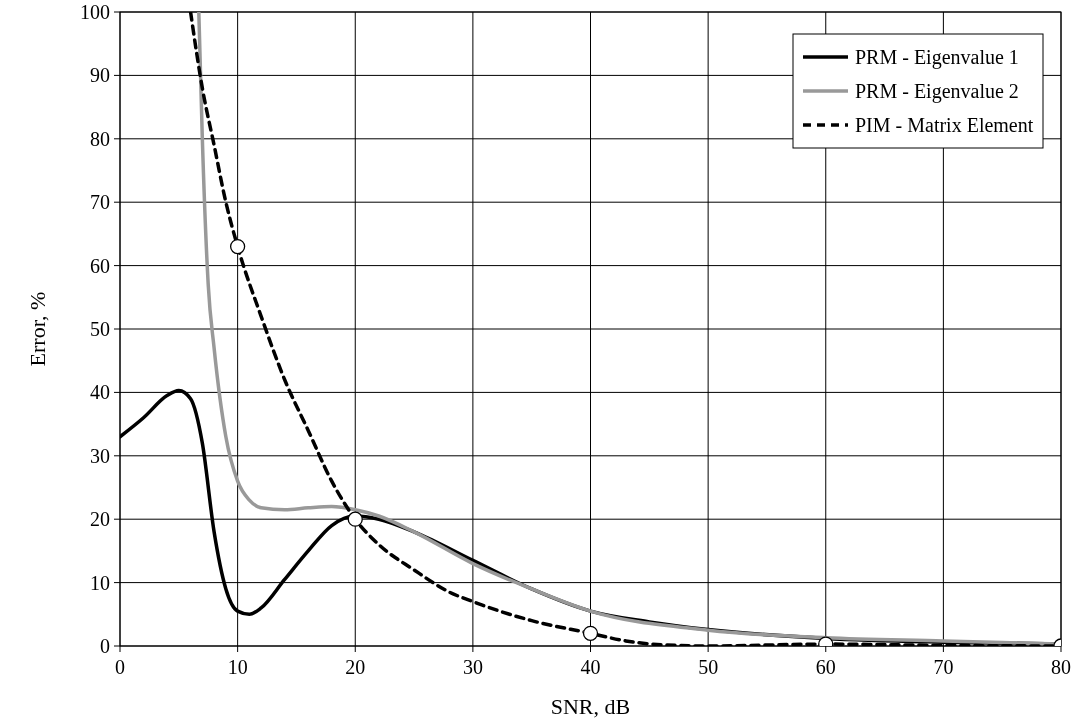 The width and height of the screenshot is (1081, 726). Describe the element at coordinates (37, 329) in the screenshot. I see `y-axis-title: Error, %` at that location.